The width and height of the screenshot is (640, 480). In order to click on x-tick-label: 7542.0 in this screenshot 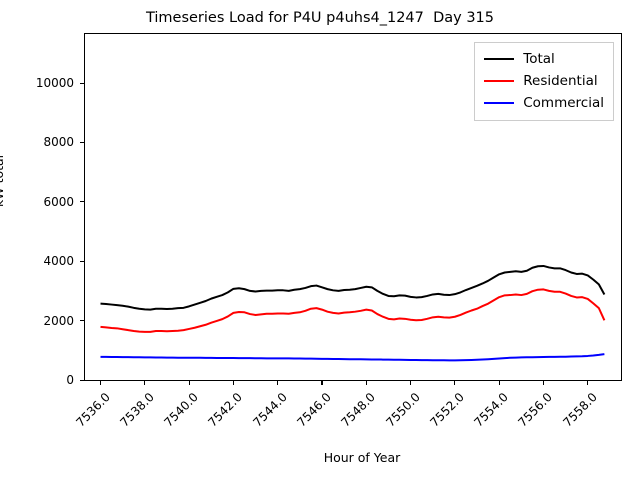, I will do `click(225, 410)`.